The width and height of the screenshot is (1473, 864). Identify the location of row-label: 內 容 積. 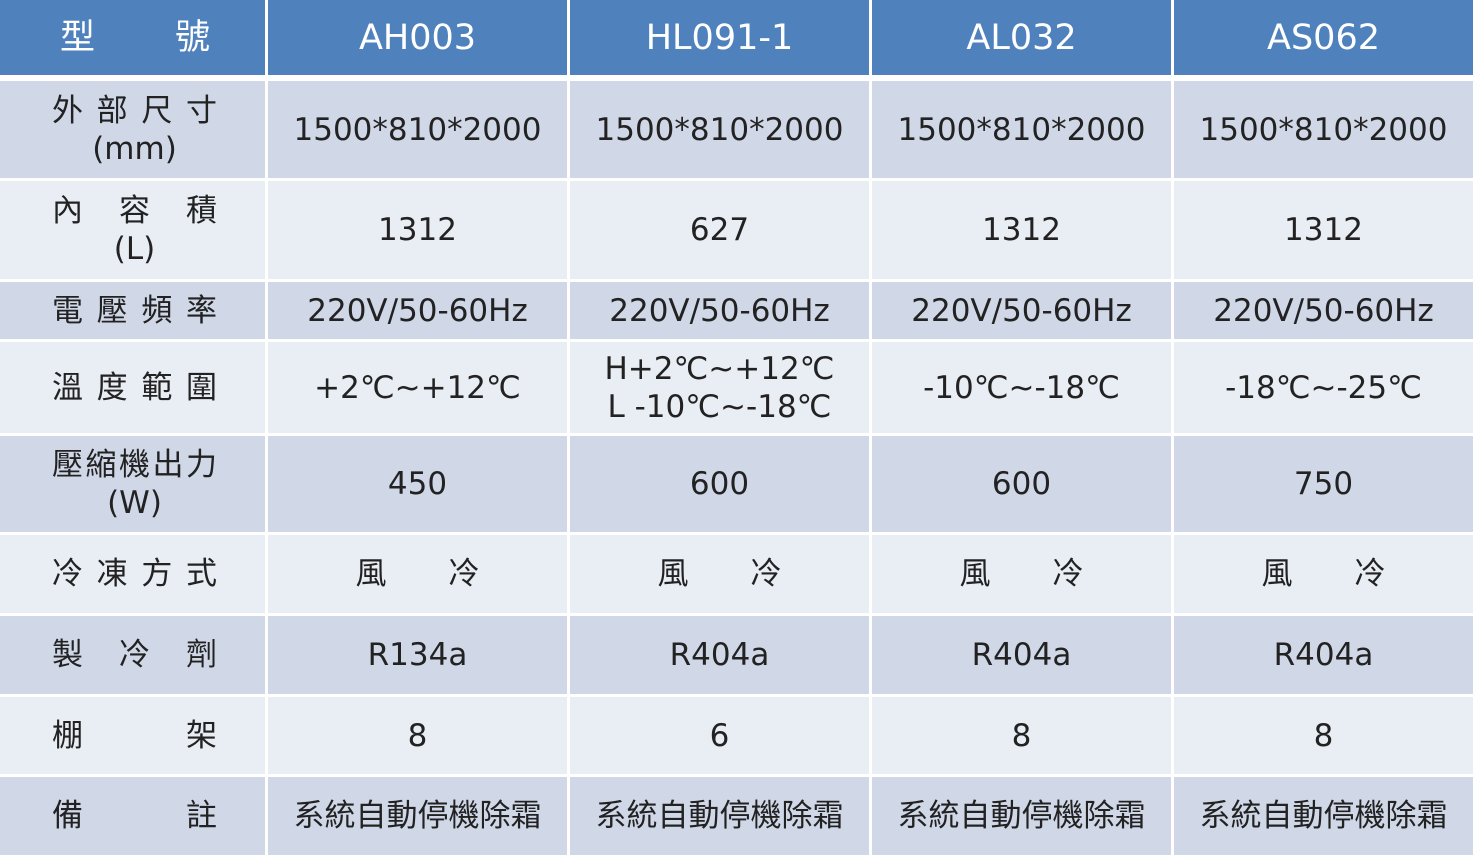
(134, 211).